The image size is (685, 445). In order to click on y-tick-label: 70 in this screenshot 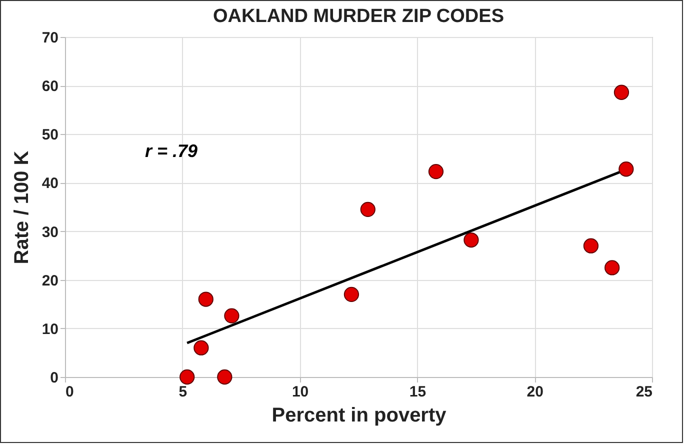, I will do `click(50, 38)`.